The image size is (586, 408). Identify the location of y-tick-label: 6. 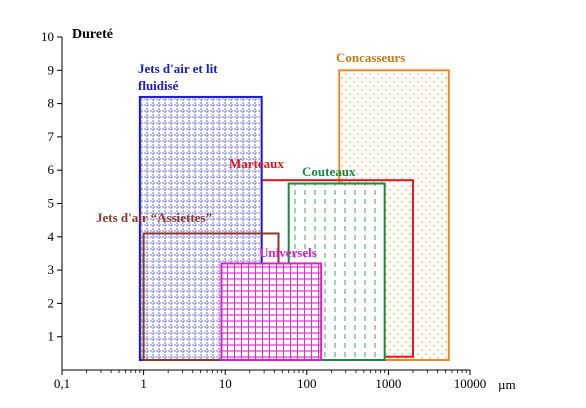
(51, 169).